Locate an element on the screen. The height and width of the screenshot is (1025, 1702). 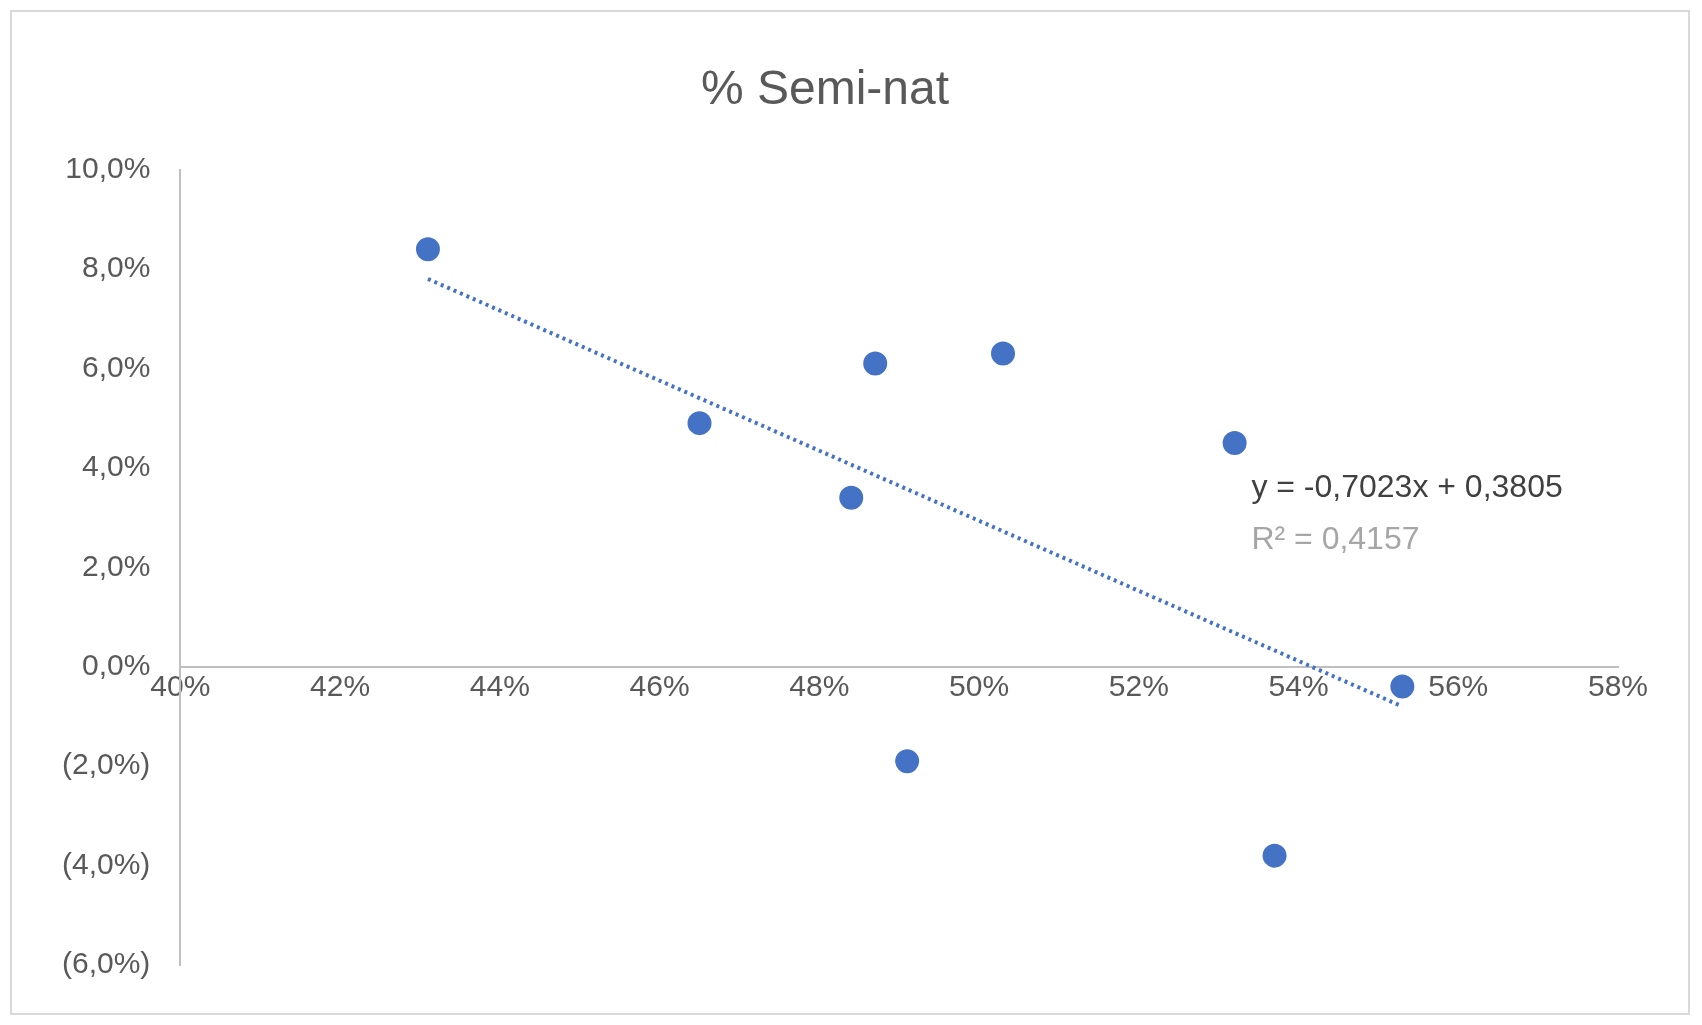
y-tick-label: 6,0% is located at coordinates (116, 366).